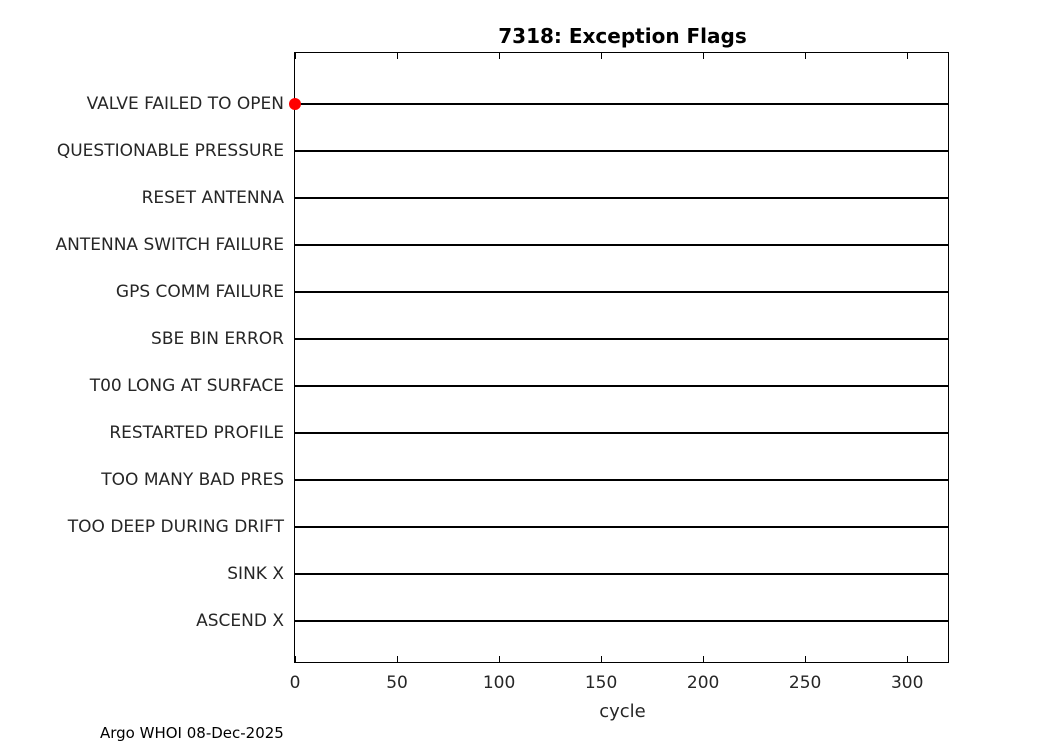 This screenshot has height=750, width=1050. Describe the element at coordinates (805, 683) in the screenshot. I see `x-tick-label: 250` at that location.